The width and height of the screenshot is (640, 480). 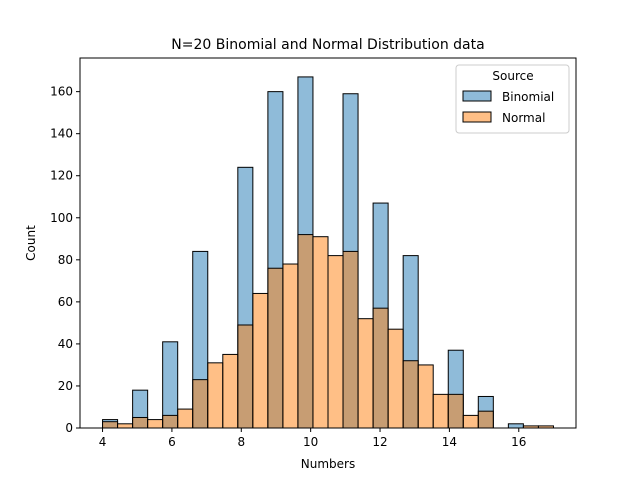 What do you see at coordinates (449, 442) in the screenshot?
I see `x-tick-label: 14` at bounding box center [449, 442].